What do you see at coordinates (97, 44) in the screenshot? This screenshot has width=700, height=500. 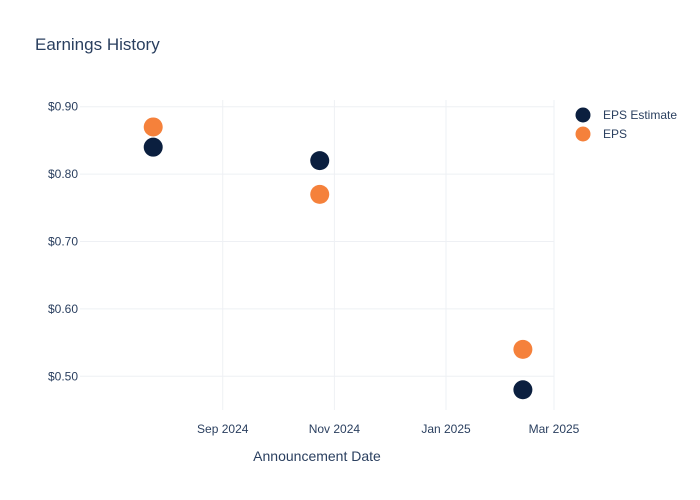 I see `chart-title: Earnings History` at bounding box center [97, 44].